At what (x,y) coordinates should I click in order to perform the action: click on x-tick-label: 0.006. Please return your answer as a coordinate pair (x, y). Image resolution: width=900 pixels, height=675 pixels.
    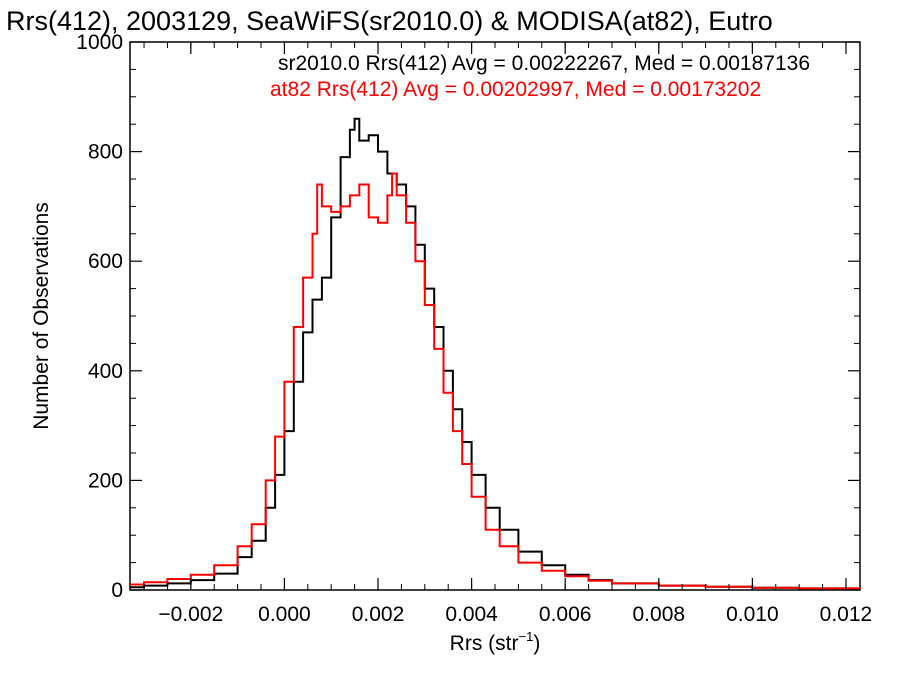
    Looking at the image, I should click on (565, 614).